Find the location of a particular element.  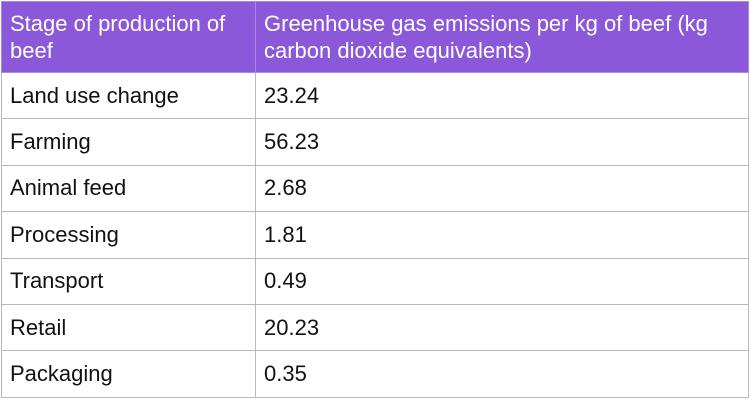

stage-cell: Retail is located at coordinates (128, 327).